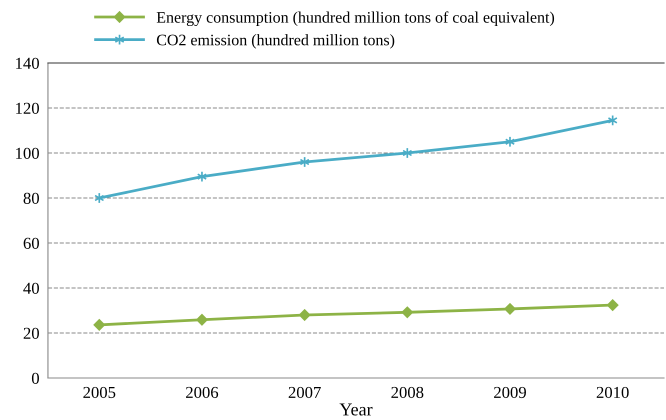 This screenshot has width=666, height=420. Describe the element at coordinates (27, 153) in the screenshot. I see `y-tick-label: 100` at that location.